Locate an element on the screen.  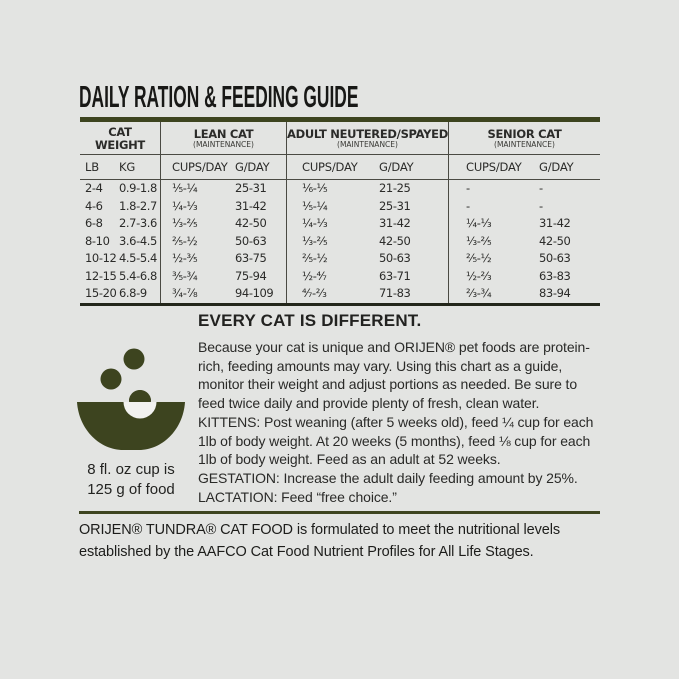
group-label: LEAN CAT is located at coordinates (223, 133).